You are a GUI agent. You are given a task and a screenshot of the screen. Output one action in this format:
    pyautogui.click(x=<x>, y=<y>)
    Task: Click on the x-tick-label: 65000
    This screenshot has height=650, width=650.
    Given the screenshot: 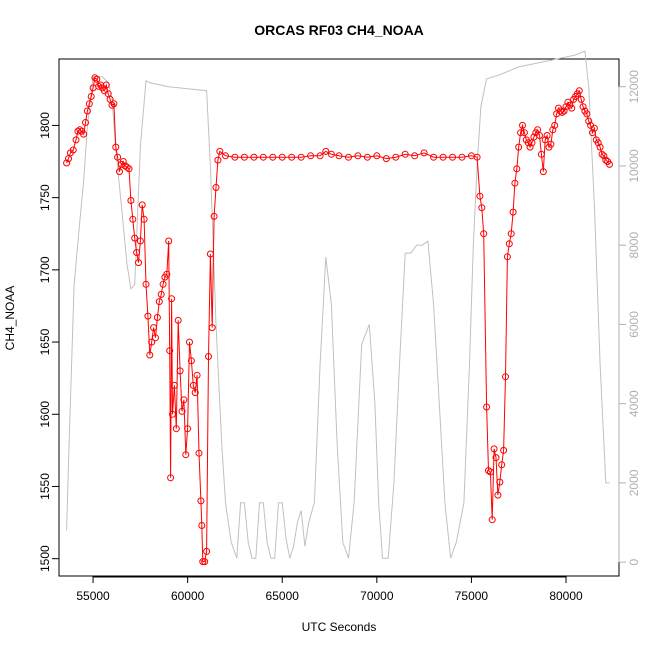 What is the action you would take?
    pyautogui.click(x=283, y=596)
    